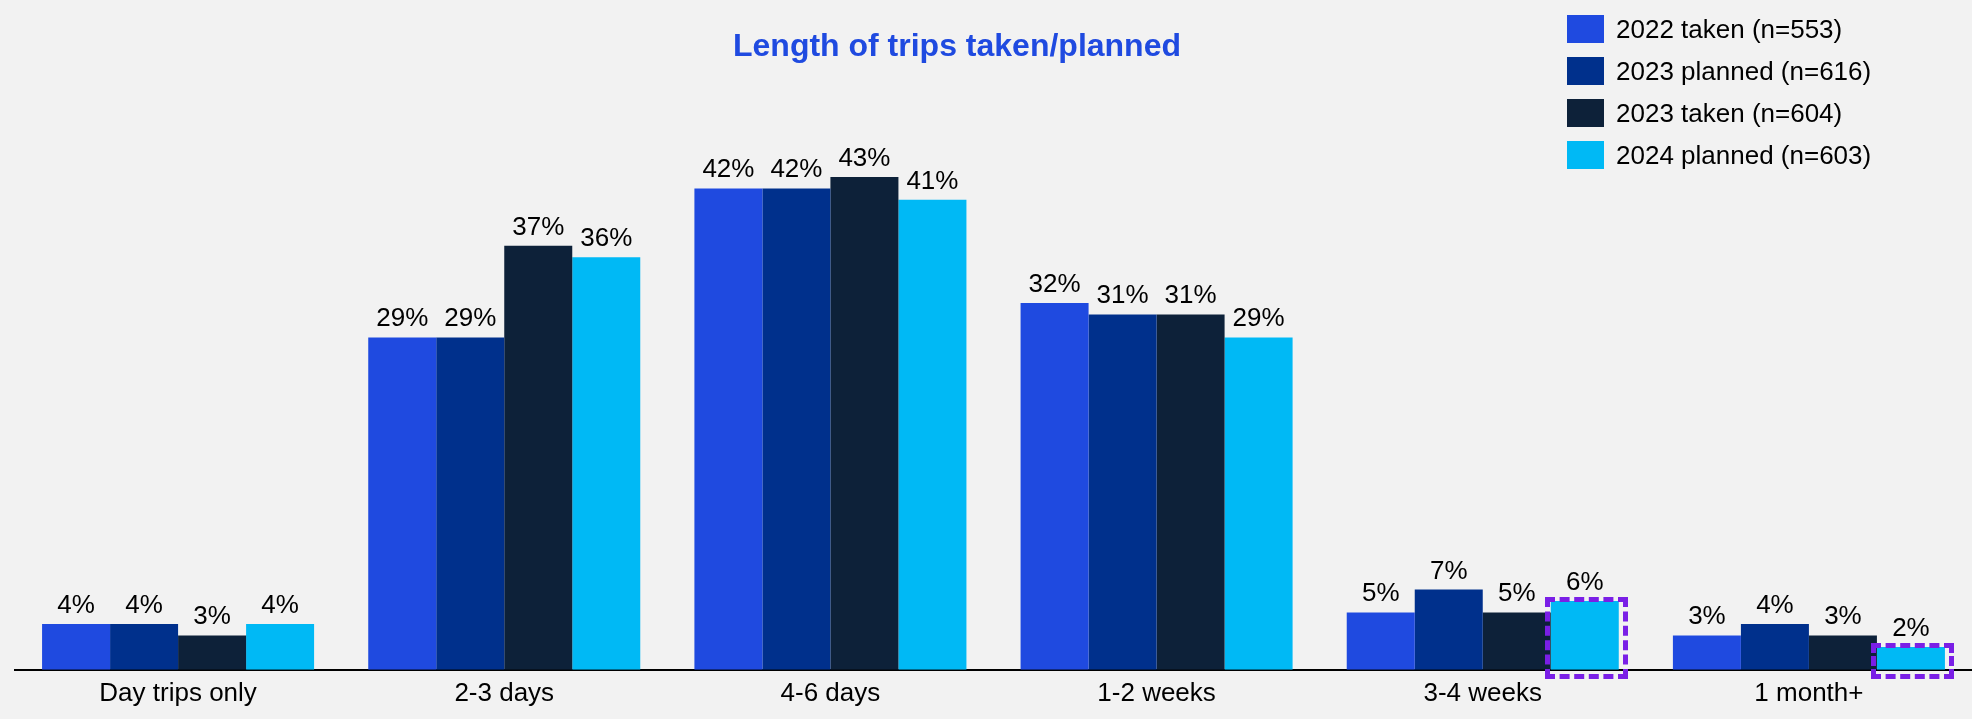 The height and width of the screenshot is (719, 1972). What do you see at coordinates (864, 156) in the screenshot?
I see `data-label: 43%` at bounding box center [864, 156].